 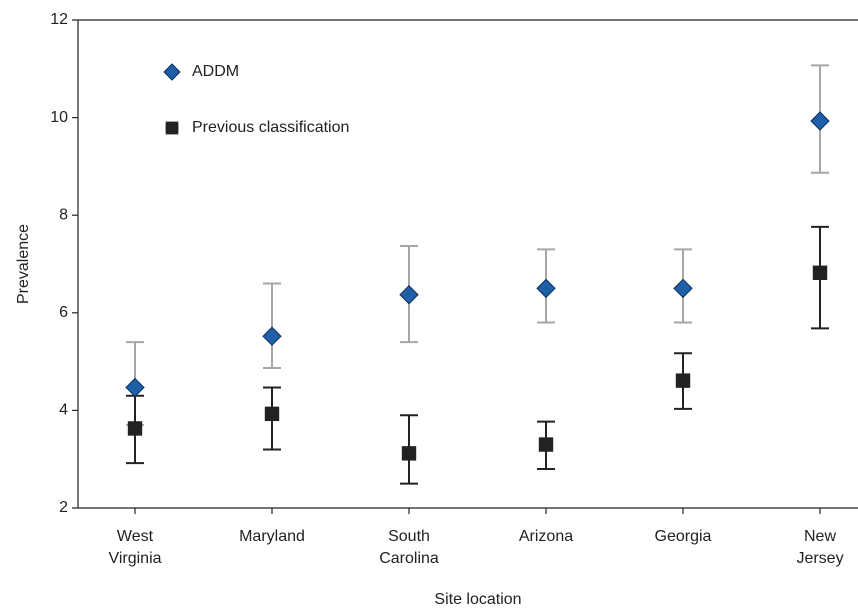 I want to click on legend-label: Previous classification, so click(x=270, y=127).